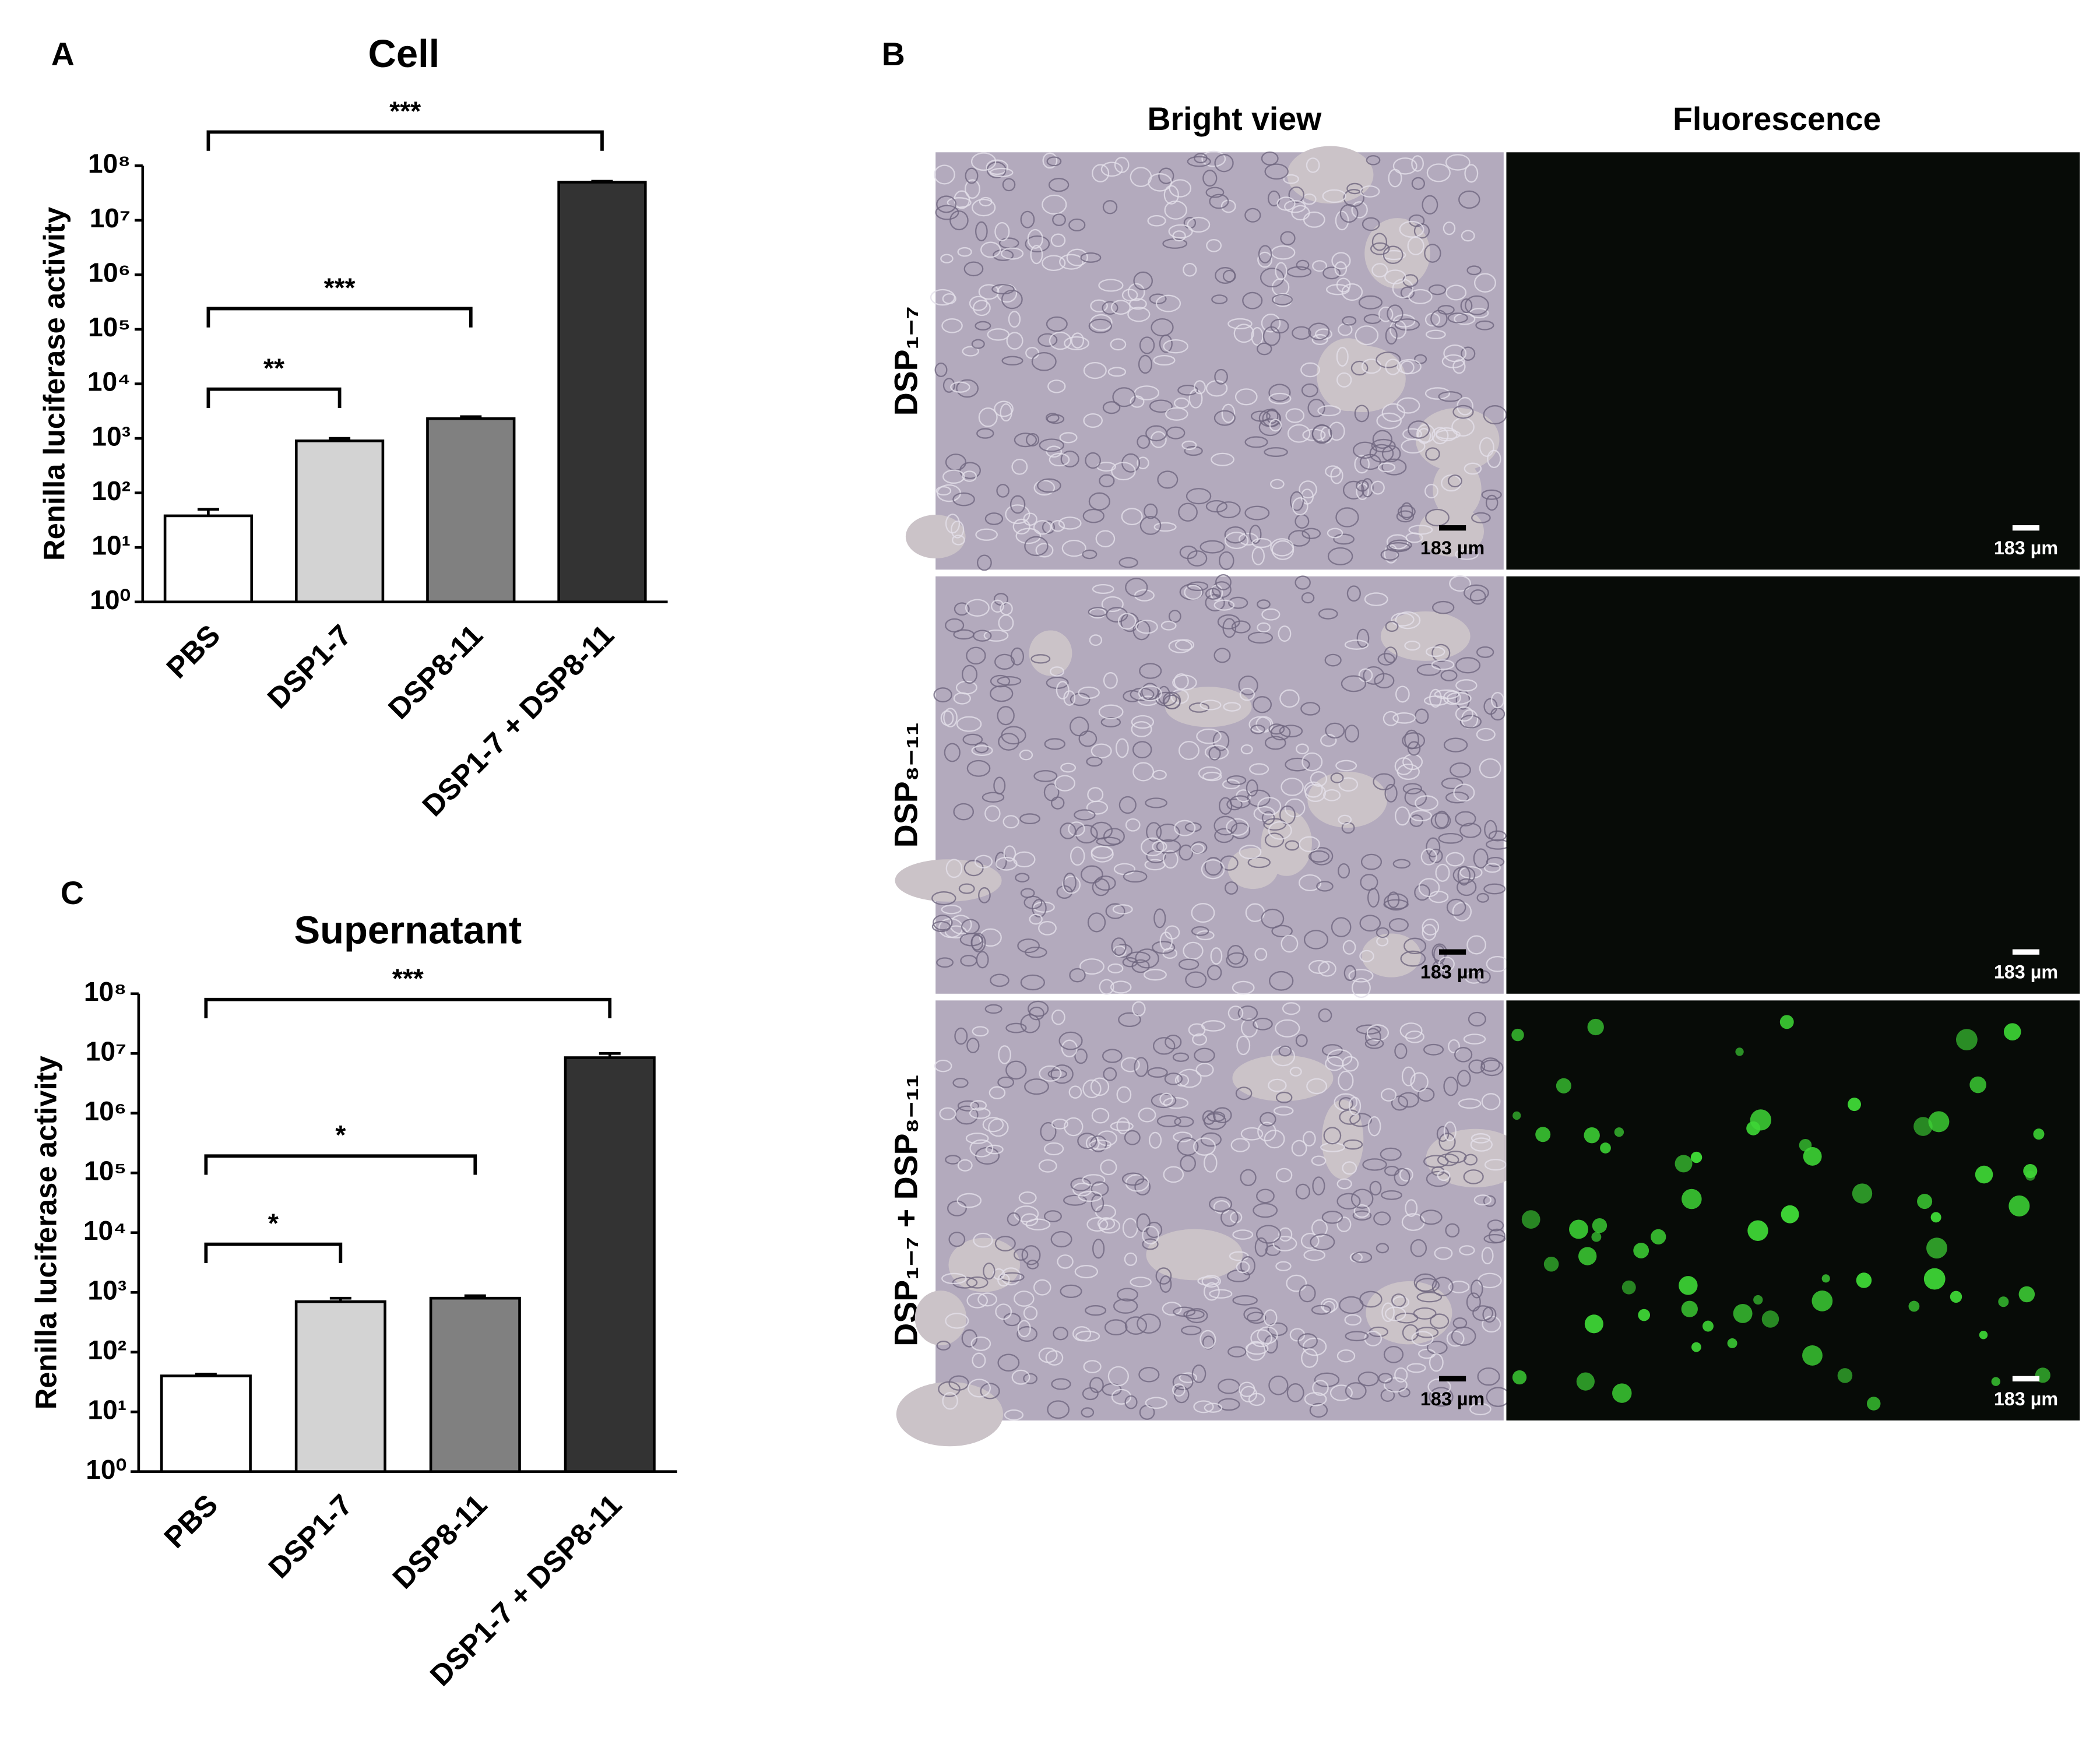  What do you see at coordinates (193, 651) in the screenshot?
I see `x-tick-label: PBS` at bounding box center [193, 651].